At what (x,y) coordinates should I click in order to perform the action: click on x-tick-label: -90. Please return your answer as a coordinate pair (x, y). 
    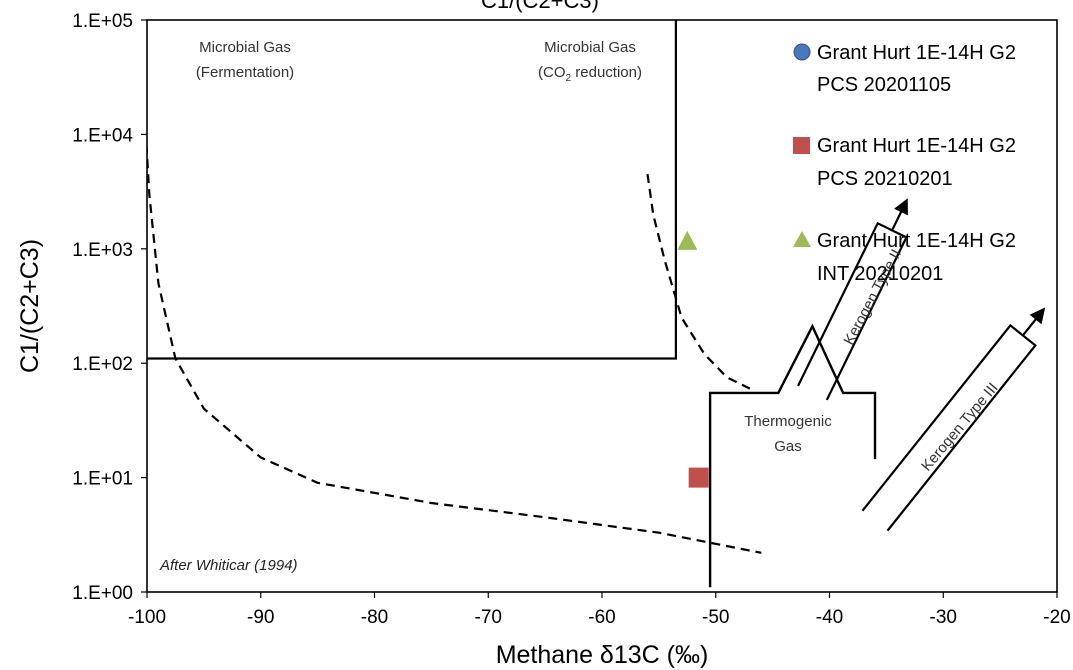
    Looking at the image, I should click on (260, 617).